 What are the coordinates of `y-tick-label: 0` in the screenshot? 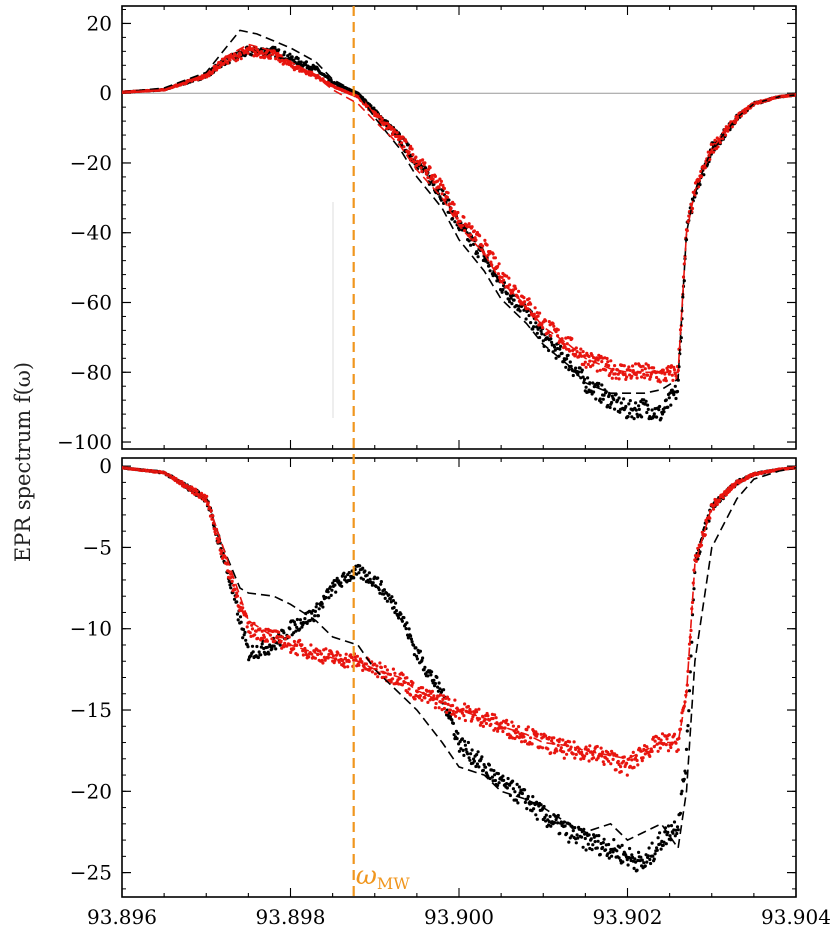 It's located at (105, 93).